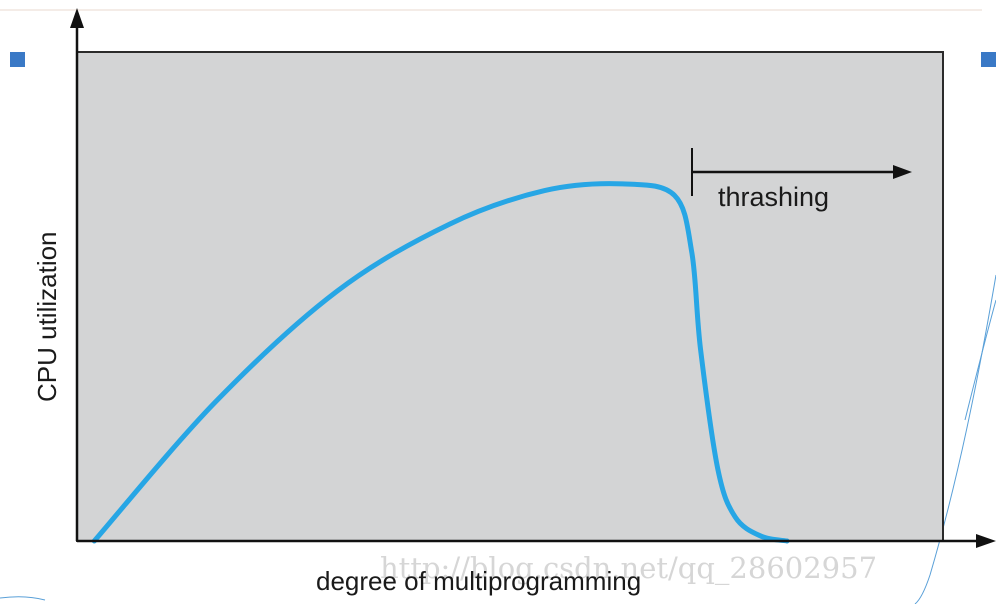 The width and height of the screenshot is (996, 604). What do you see at coordinates (47, 316) in the screenshot?
I see `y-axis-label: CPU utilization` at bounding box center [47, 316].